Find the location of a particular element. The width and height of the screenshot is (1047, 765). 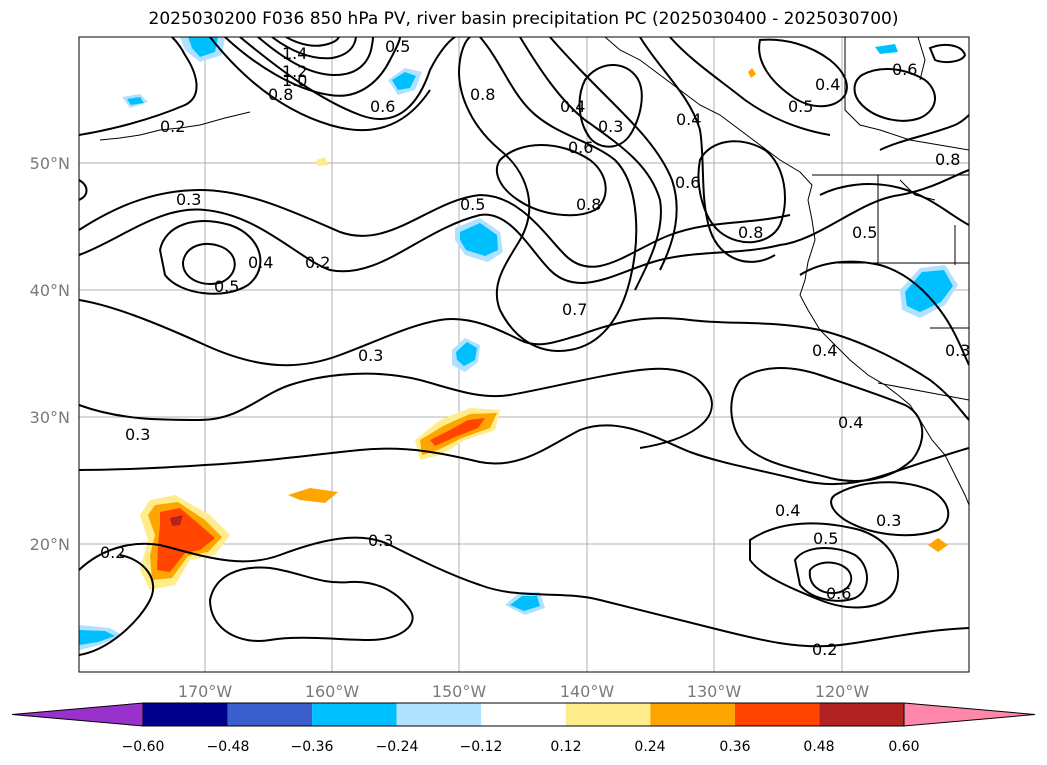

contour-label: 1.0 is located at coordinates (294, 80).